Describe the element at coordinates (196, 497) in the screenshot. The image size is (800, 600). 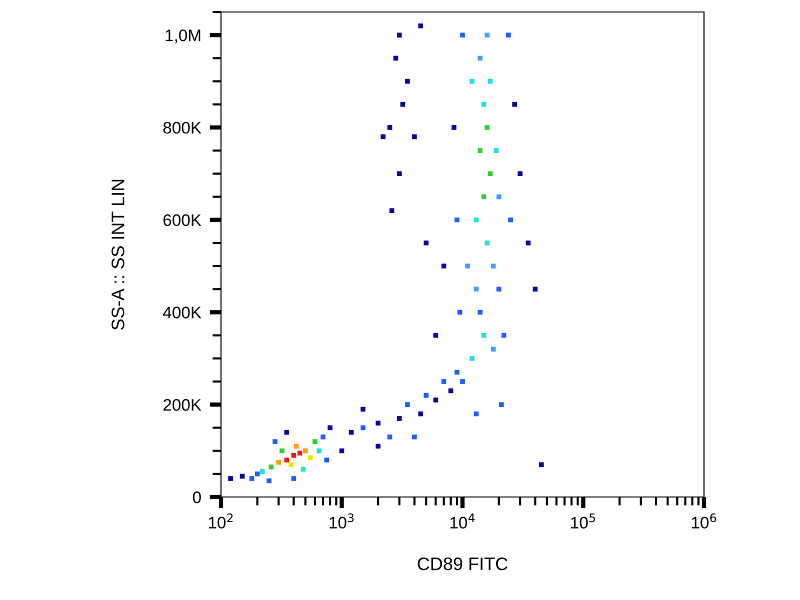
I see `y-tick-label: 0` at that location.